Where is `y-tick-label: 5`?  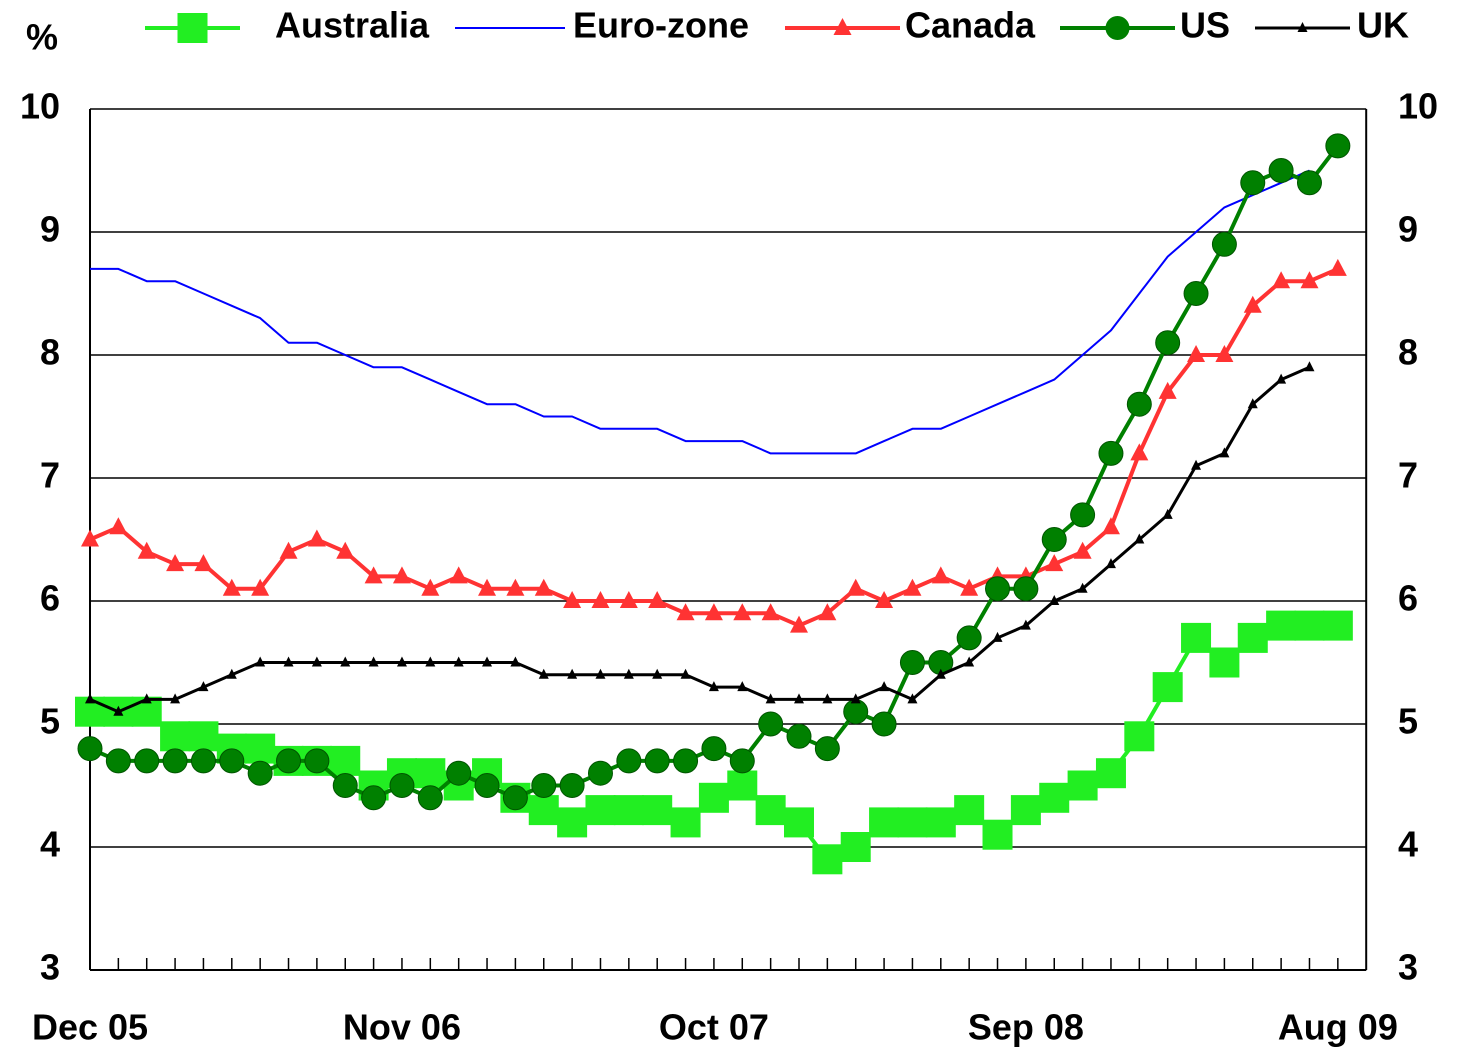
y-tick-label: 5 is located at coordinates (50, 721).